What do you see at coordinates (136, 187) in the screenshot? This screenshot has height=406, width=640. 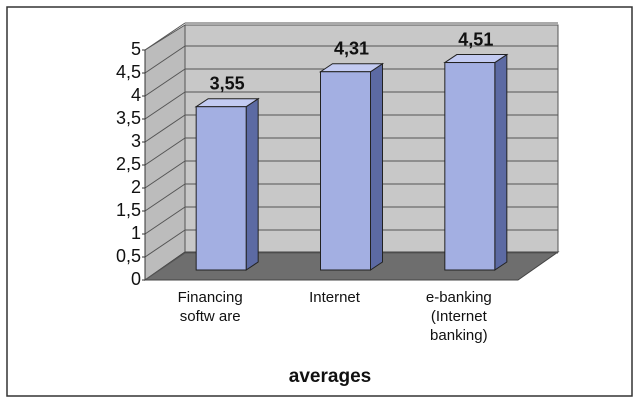 I see `y-tick-label: 2` at bounding box center [136, 187].